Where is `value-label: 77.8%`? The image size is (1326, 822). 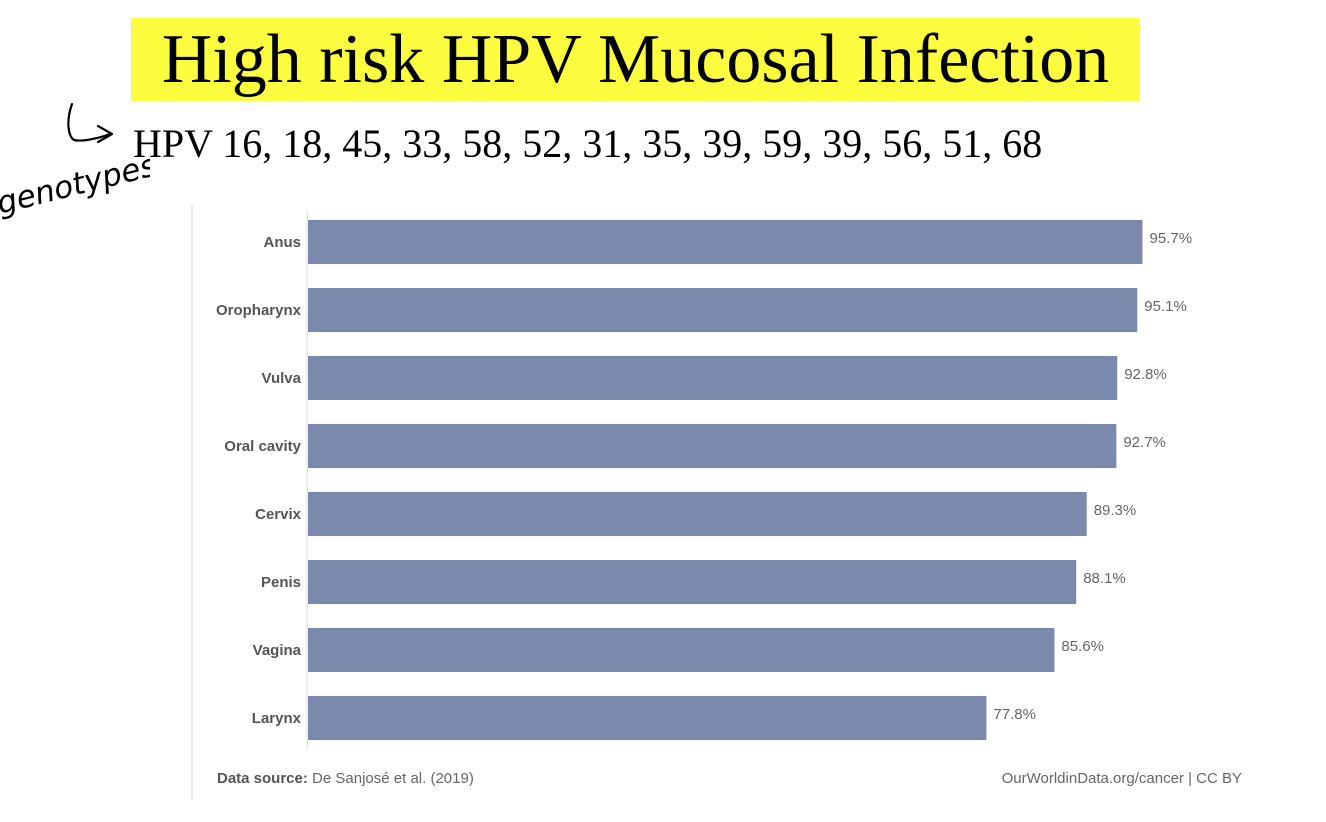
value-label: 77.8% is located at coordinates (1014, 714).